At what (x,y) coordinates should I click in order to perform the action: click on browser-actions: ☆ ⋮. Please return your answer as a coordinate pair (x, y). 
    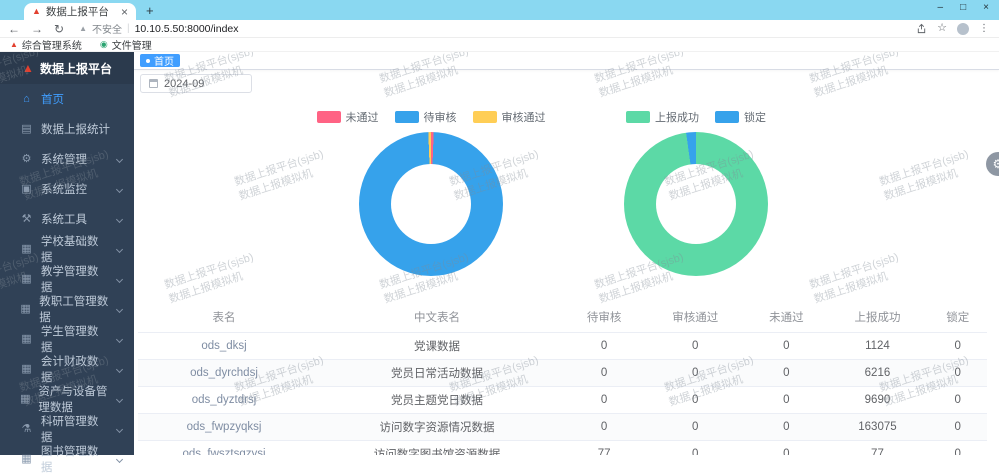
    Looking at the image, I should click on (952, 28).